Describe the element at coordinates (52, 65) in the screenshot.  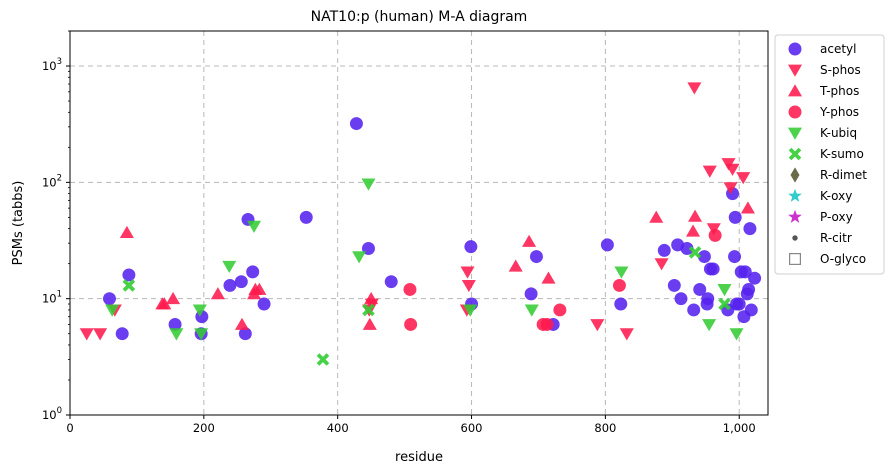
I see `y-tick-label: 10³` at that location.